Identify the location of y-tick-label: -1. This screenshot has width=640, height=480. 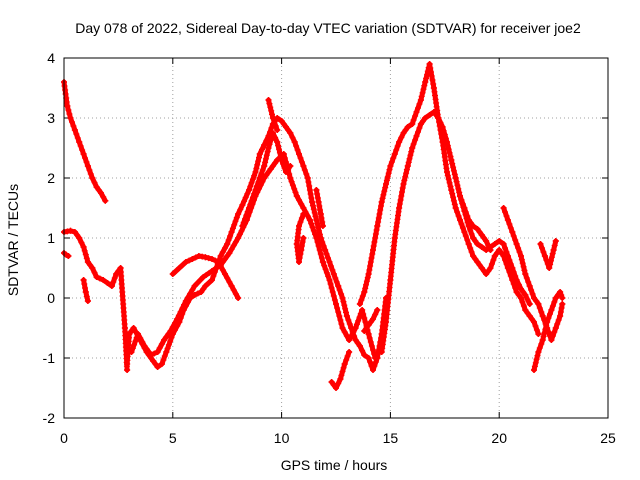
(49, 358).